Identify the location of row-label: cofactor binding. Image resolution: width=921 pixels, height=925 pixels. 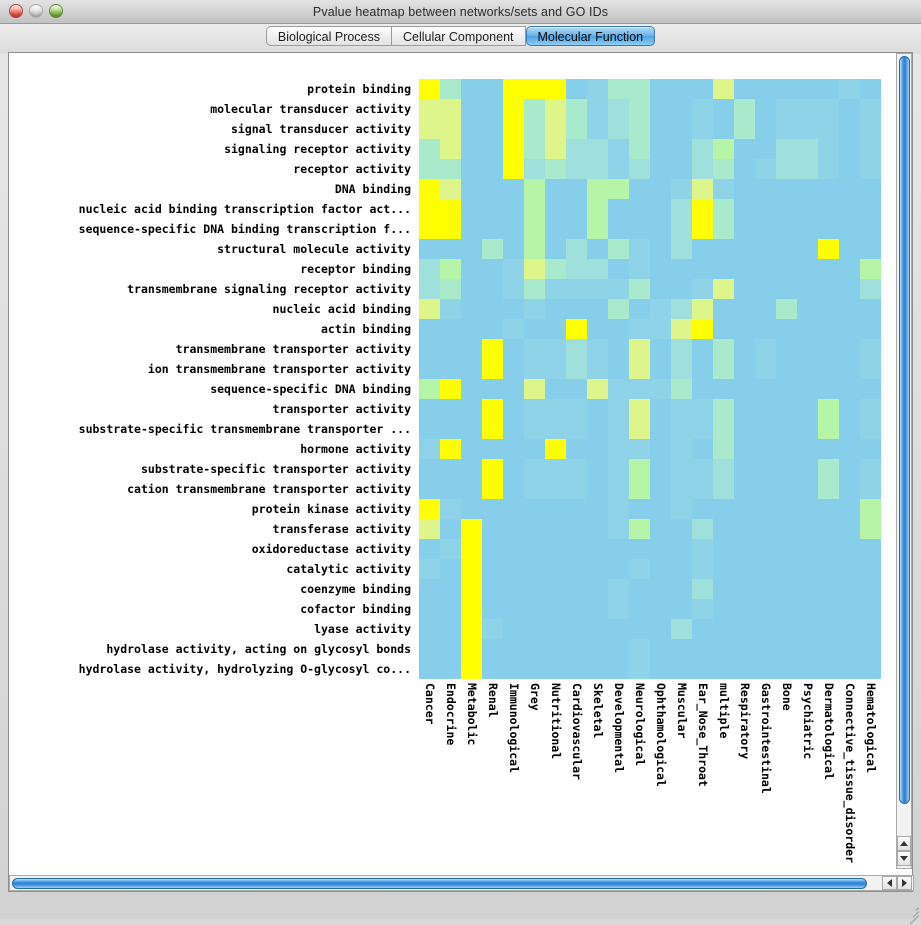
(355, 609).